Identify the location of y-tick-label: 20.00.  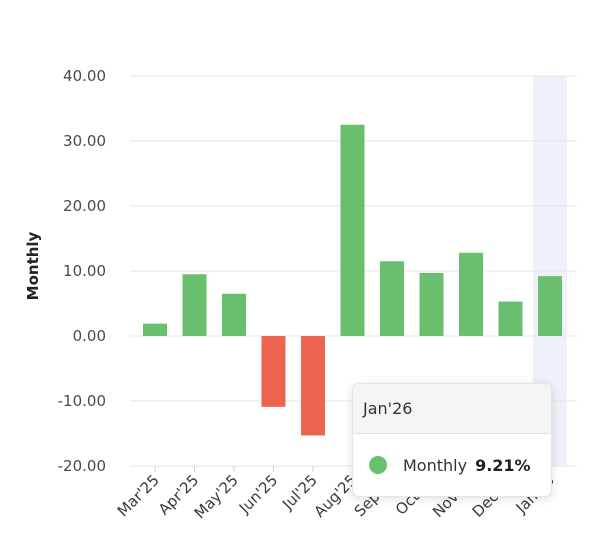
(84, 206).